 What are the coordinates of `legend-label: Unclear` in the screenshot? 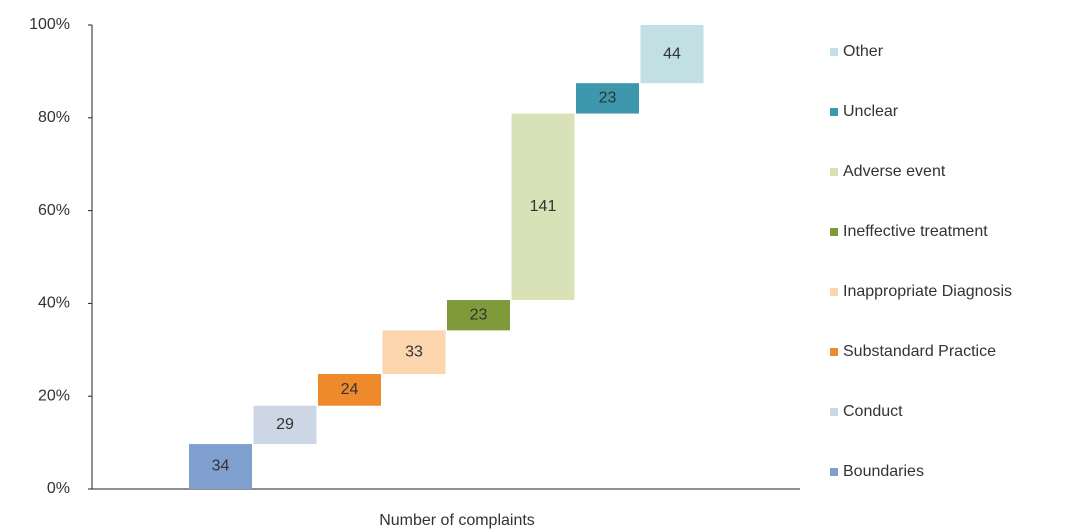 It's located at (871, 111).